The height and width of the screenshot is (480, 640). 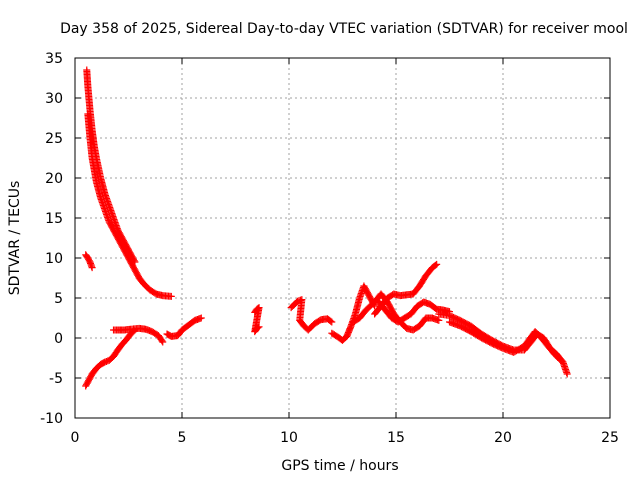 I want to click on y-tick-label: 20, so click(x=54, y=179).